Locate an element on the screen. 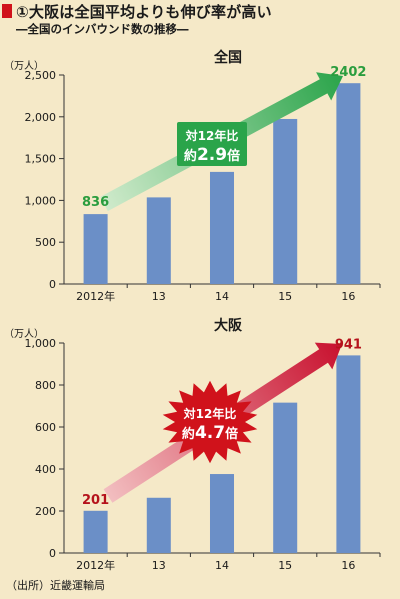 This screenshot has width=400, height=599. ratio-badge-burst is located at coordinates (210, 422).